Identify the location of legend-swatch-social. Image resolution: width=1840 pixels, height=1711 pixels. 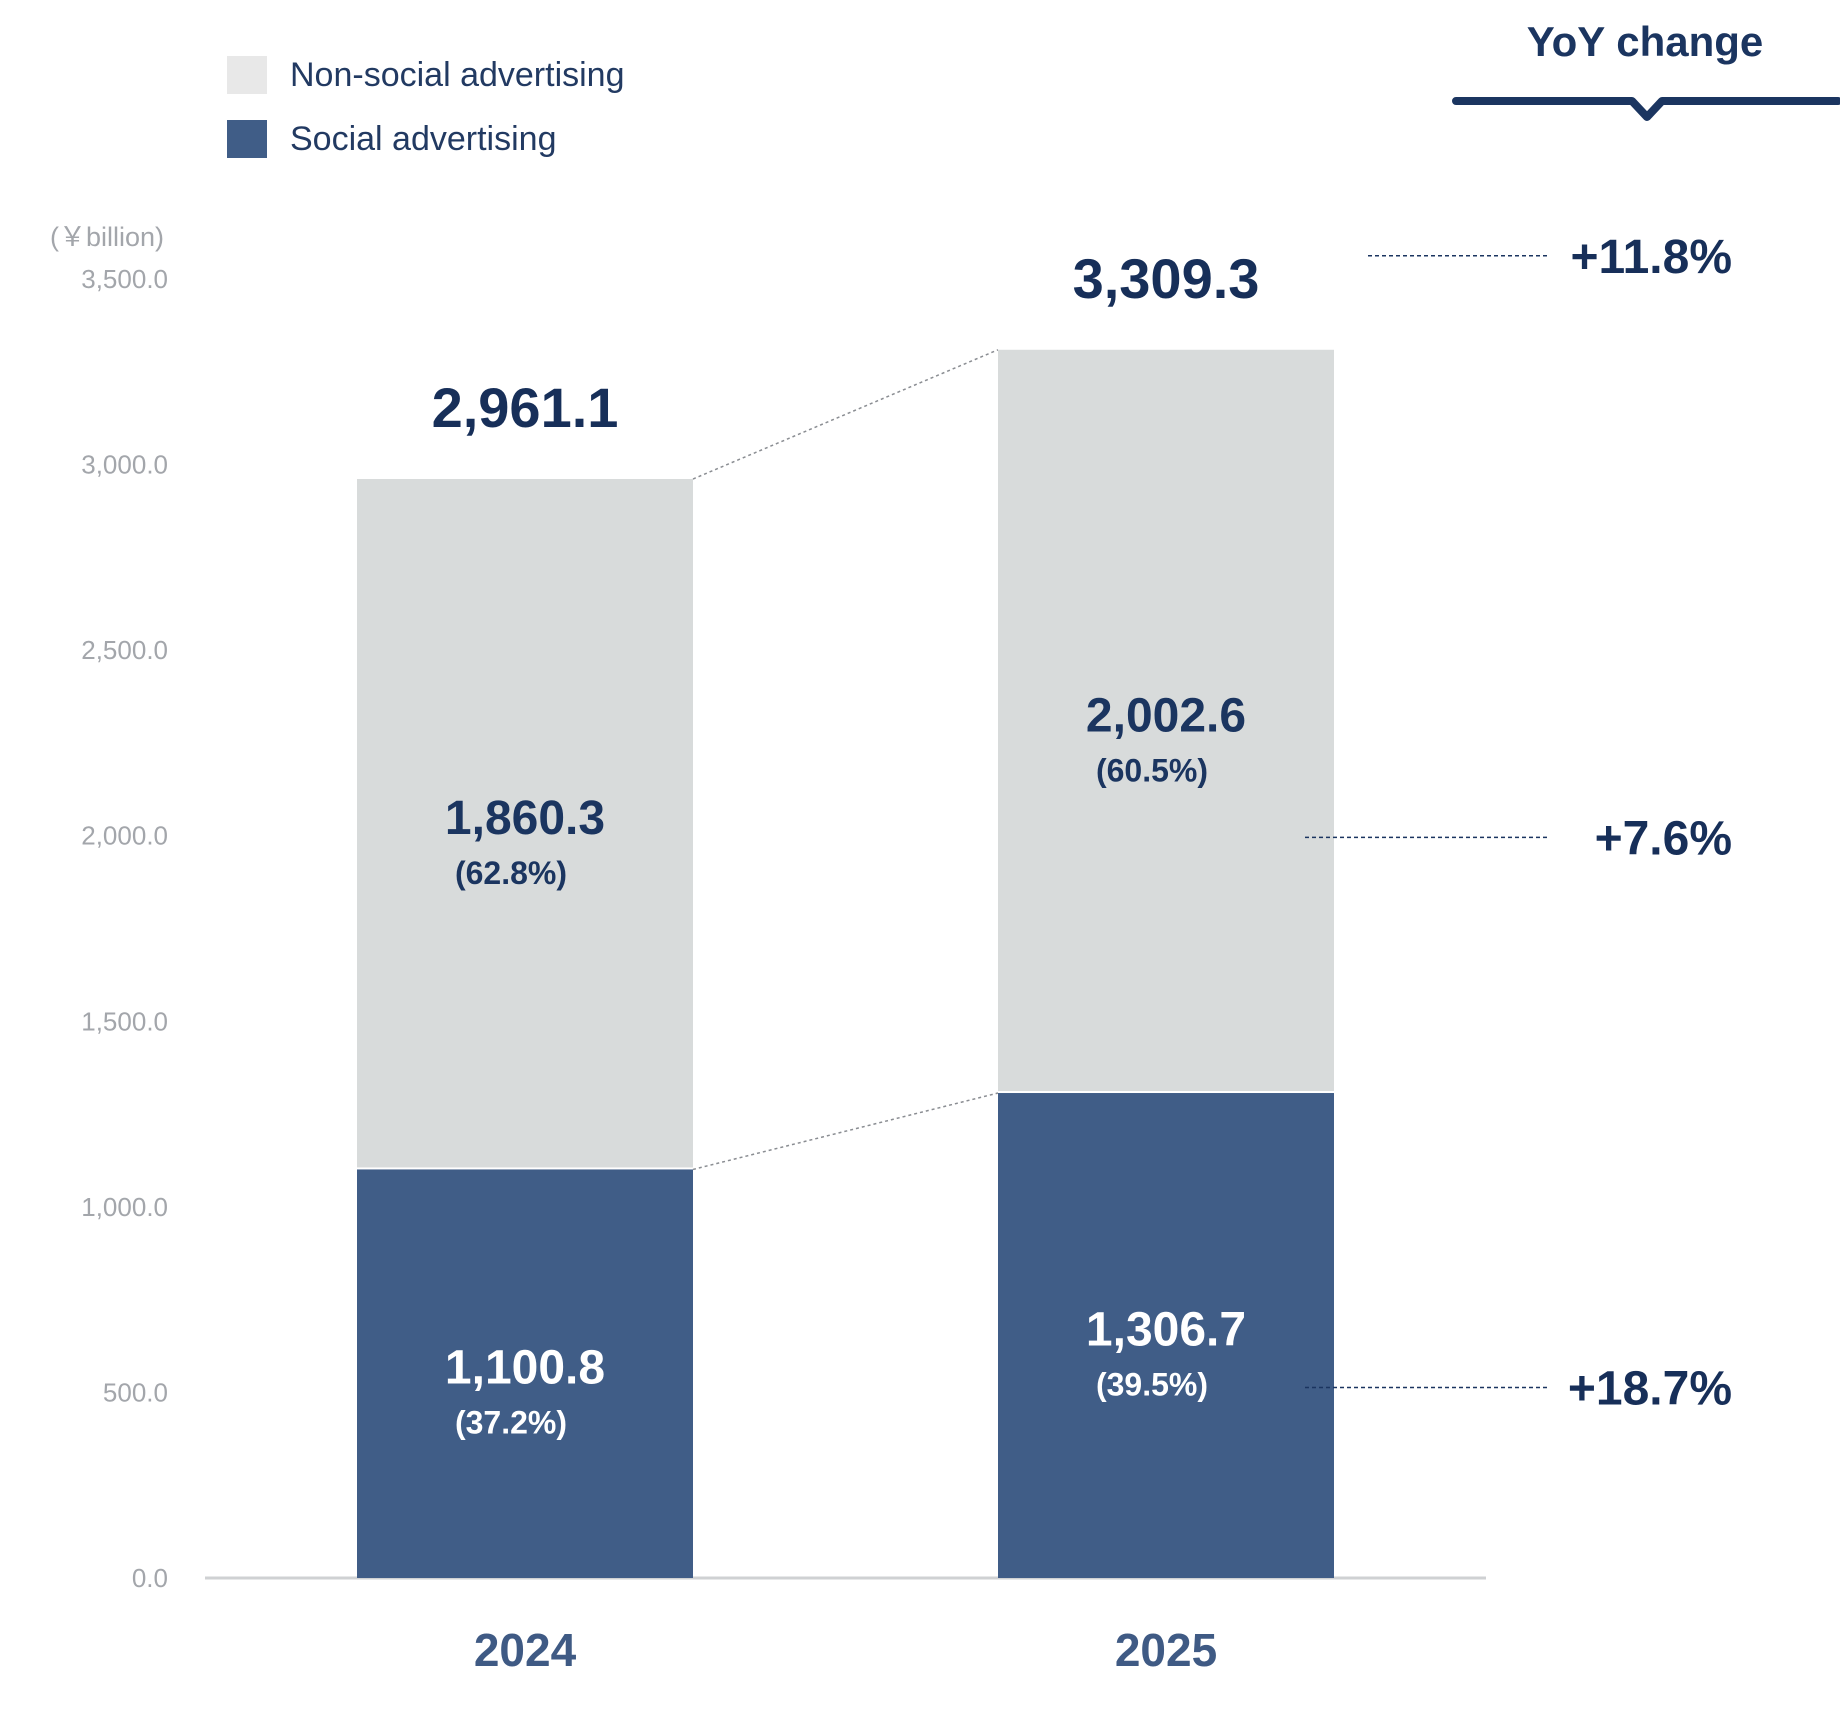
(247, 139).